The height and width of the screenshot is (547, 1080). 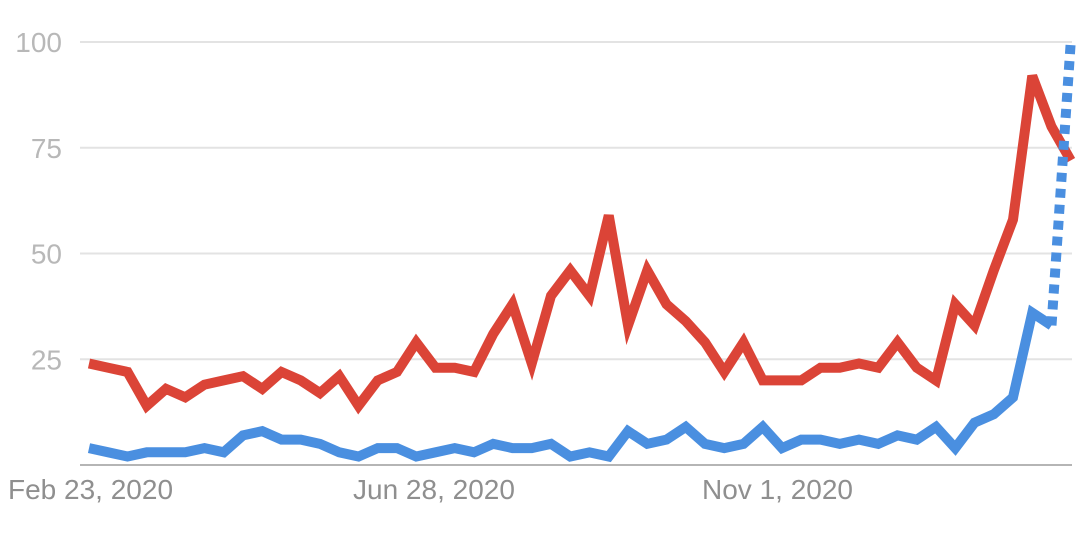 I want to click on x-axis-tick-labels: Feb 23, 2020 Jun 28, 2020 Nov 1, 2020, so click(x=430, y=489).